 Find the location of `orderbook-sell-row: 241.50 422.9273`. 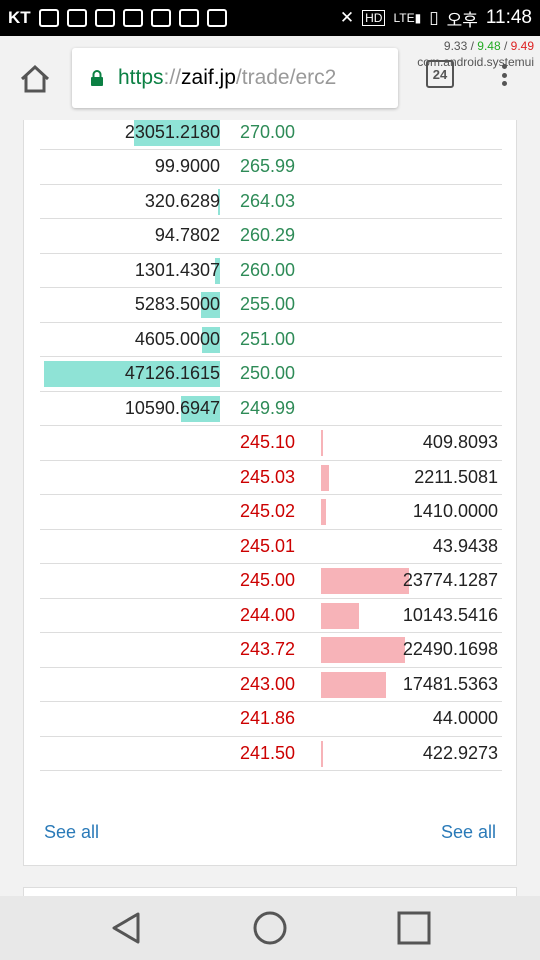

orderbook-sell-row: 241.50 422.9273 is located at coordinates (271, 754).